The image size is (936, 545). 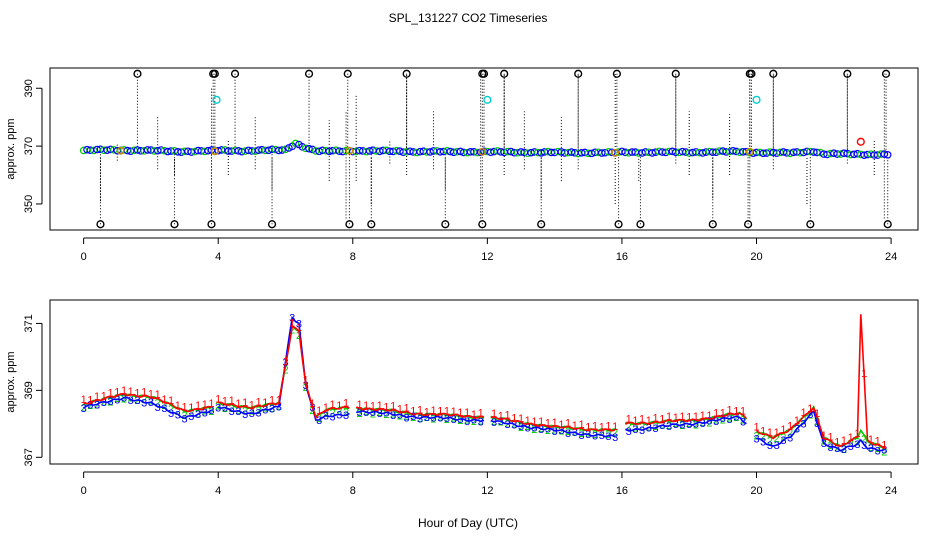 I want to click on bottom-y-tick-label: 371, so click(x=29, y=323).